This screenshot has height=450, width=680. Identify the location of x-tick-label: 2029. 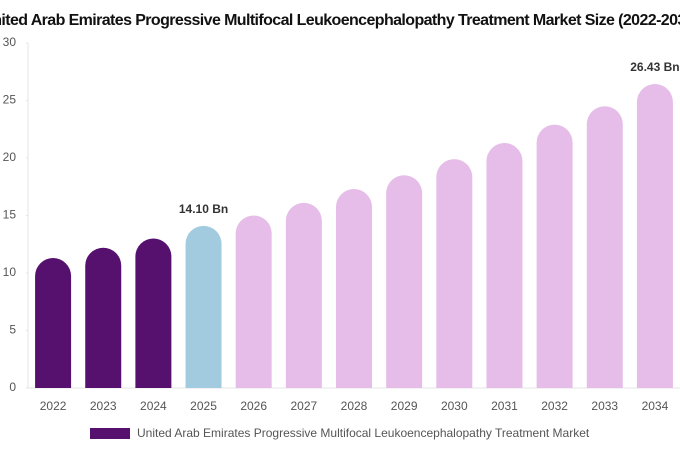
(404, 406).